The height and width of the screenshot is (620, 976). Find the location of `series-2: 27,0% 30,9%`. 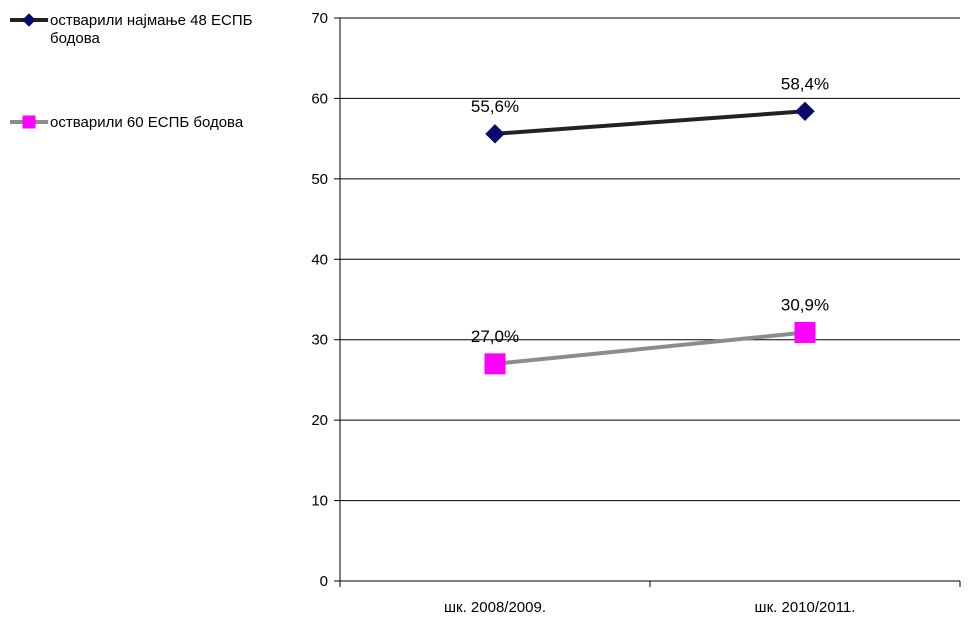

series-2: 27,0% 30,9% is located at coordinates (650, 335).